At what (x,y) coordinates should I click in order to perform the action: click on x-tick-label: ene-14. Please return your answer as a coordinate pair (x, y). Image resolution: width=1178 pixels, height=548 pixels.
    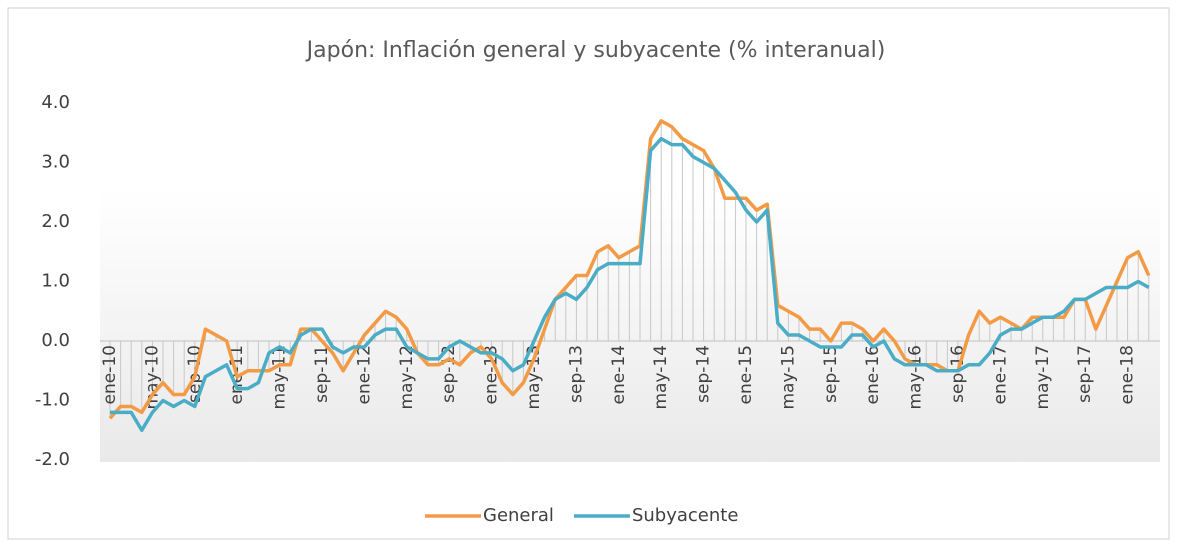
    Looking at the image, I should click on (619, 374).